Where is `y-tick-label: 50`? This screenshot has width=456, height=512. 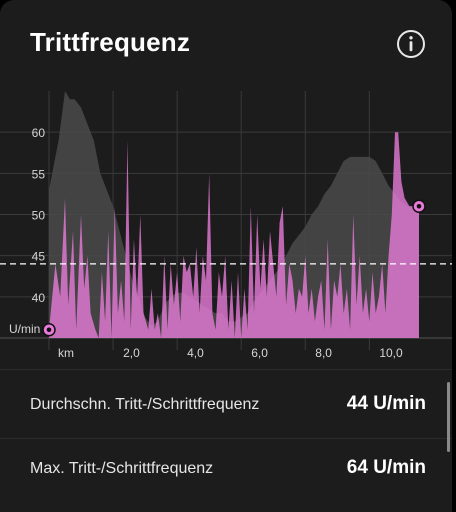
y-tick-label: 50 is located at coordinates (39, 216).